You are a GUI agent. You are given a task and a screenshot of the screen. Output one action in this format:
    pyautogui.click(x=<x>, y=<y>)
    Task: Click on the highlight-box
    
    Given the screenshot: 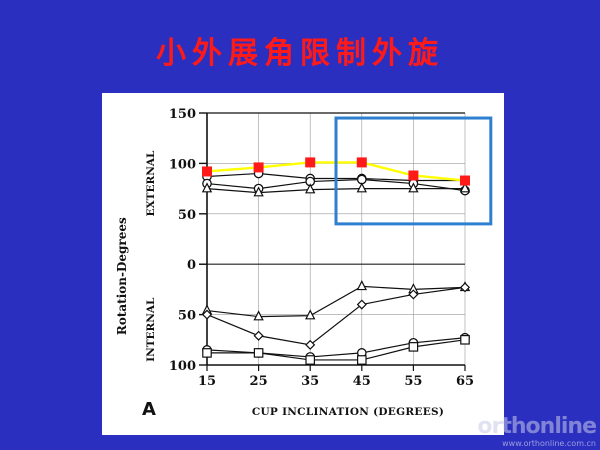 What is the action you would take?
    pyautogui.click(x=413, y=171)
    